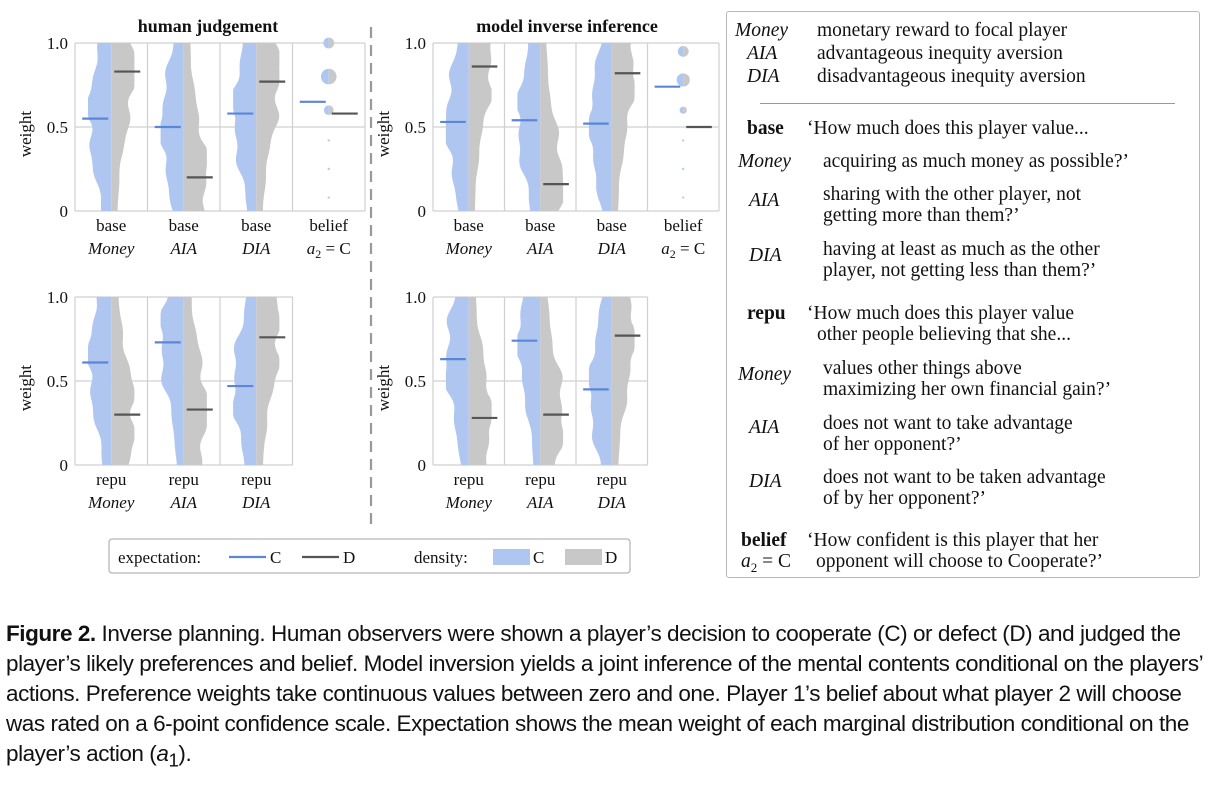 The image size is (1223, 805). Describe the element at coordinates (754, 567) in the screenshot. I see `belief-sub-idx: 2` at that location.